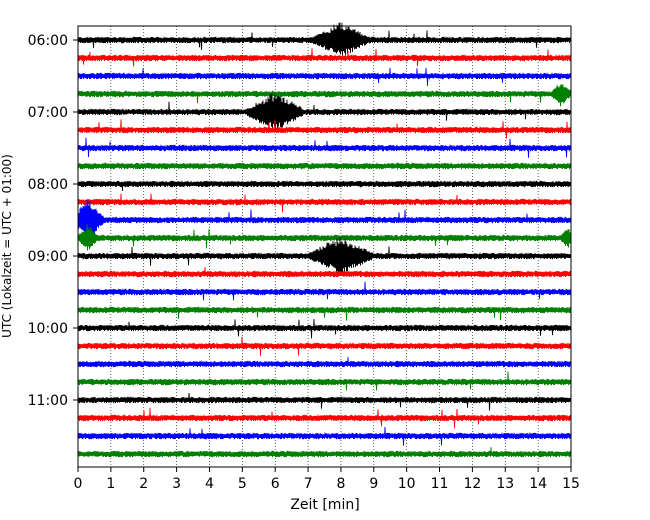  I want to click on y-tick-label: 06:00, so click(48, 41).